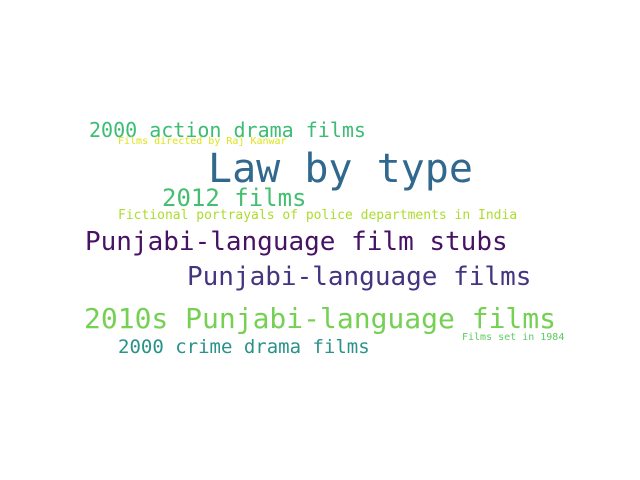  Describe the element at coordinates (320, 318) in the screenshot. I see `word-2010s-punjabi-language-films: 2010s Punjabi-language films` at that location.